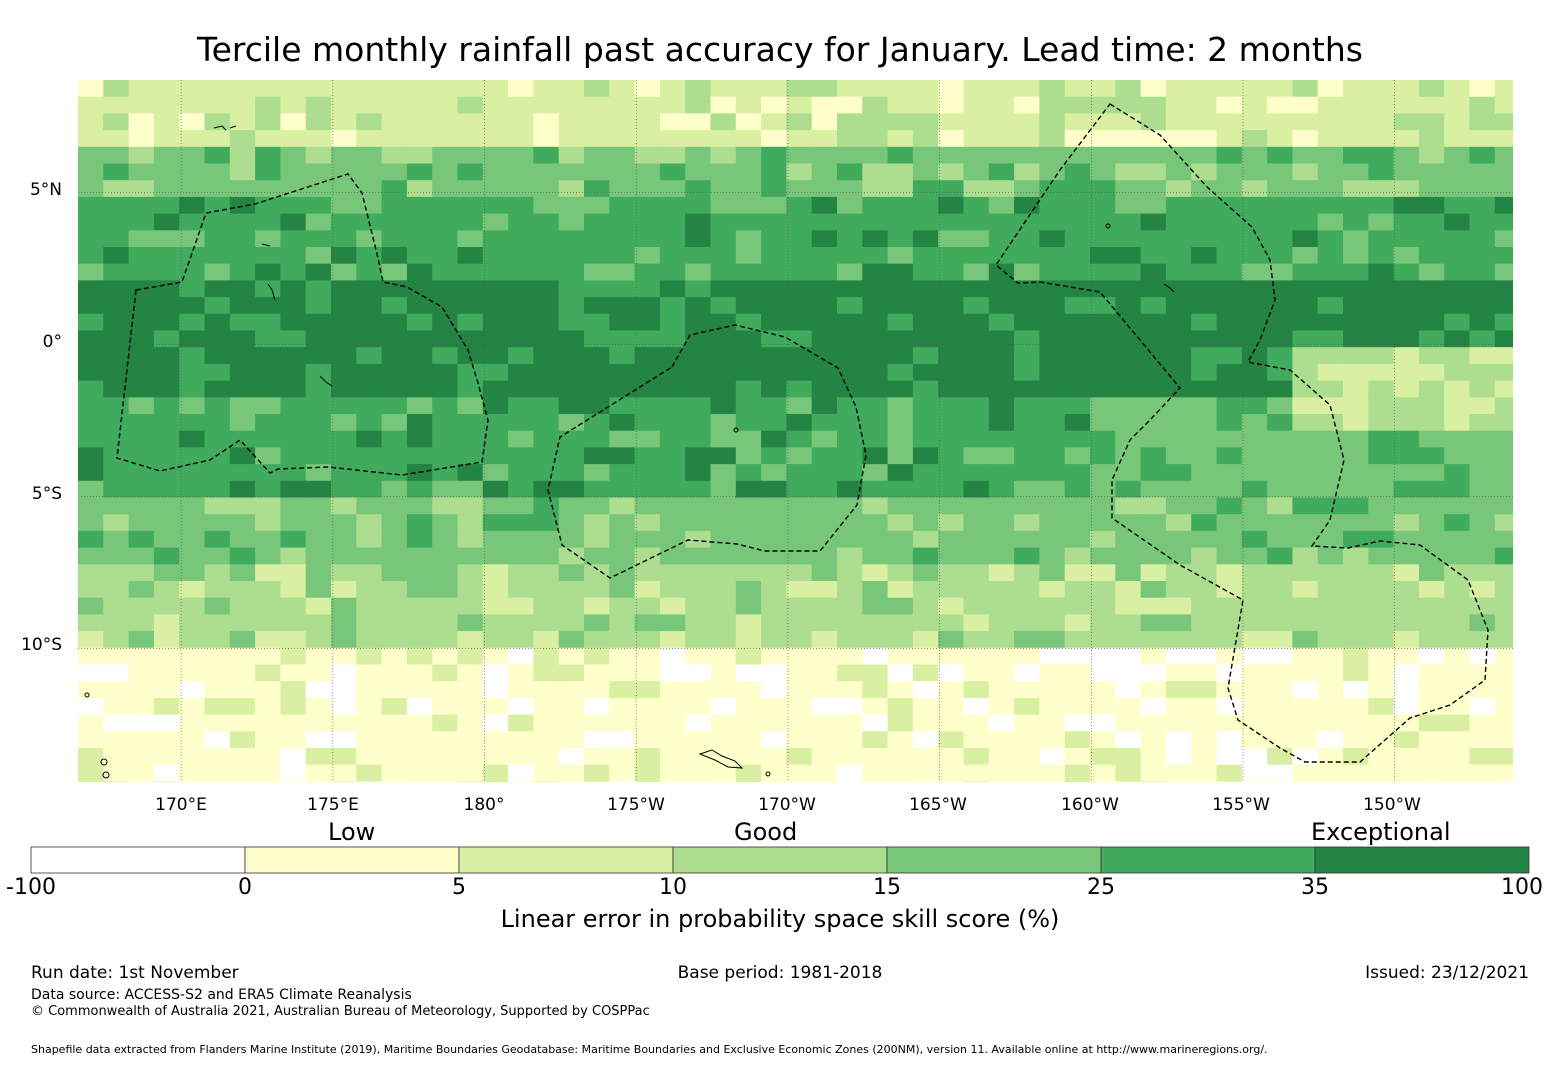 Image resolution: width=1560 pixels, height=1065 pixels. Describe the element at coordinates (780, 973) in the screenshot. I see `base-period: Base period: 1981-2018` at that location.